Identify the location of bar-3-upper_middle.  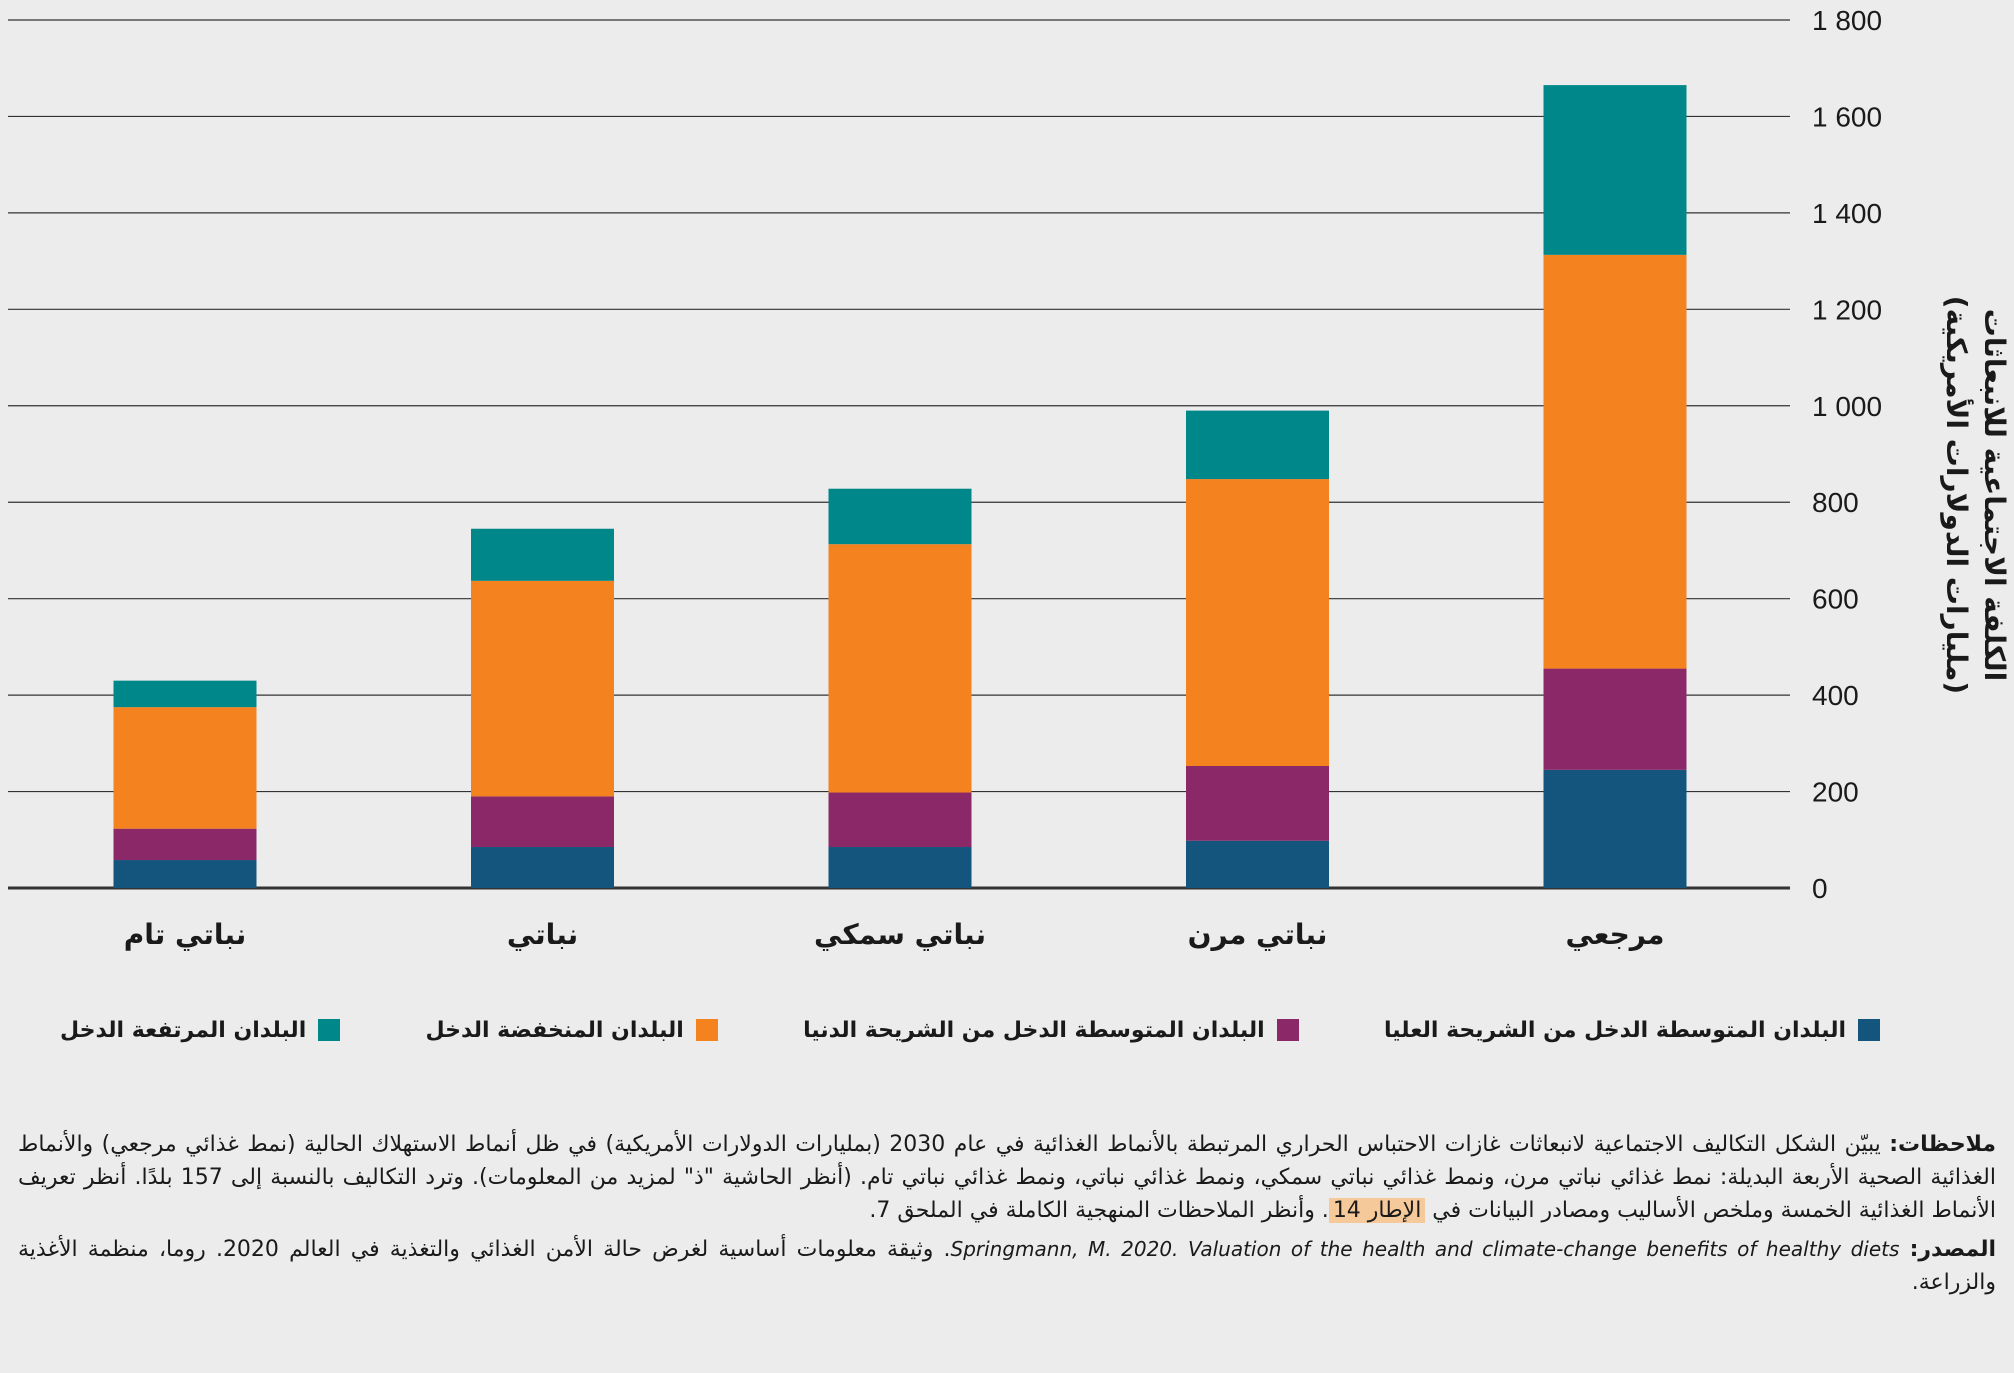
(900, 867).